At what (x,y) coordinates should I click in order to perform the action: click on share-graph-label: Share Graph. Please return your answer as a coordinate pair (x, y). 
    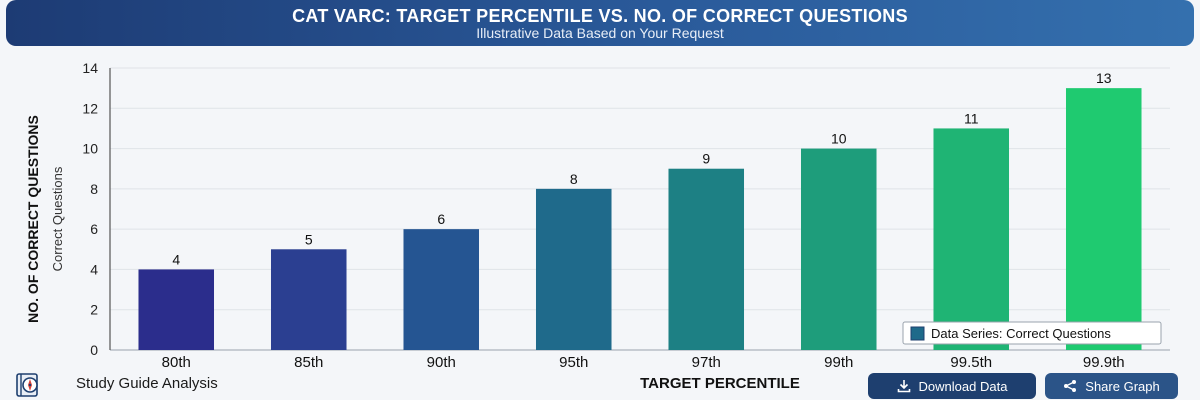
    Looking at the image, I should click on (1122, 386).